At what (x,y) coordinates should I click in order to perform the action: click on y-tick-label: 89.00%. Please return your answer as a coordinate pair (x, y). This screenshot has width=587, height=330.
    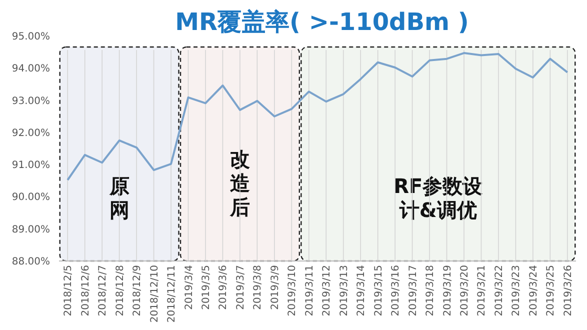
    Looking at the image, I should click on (31, 230).